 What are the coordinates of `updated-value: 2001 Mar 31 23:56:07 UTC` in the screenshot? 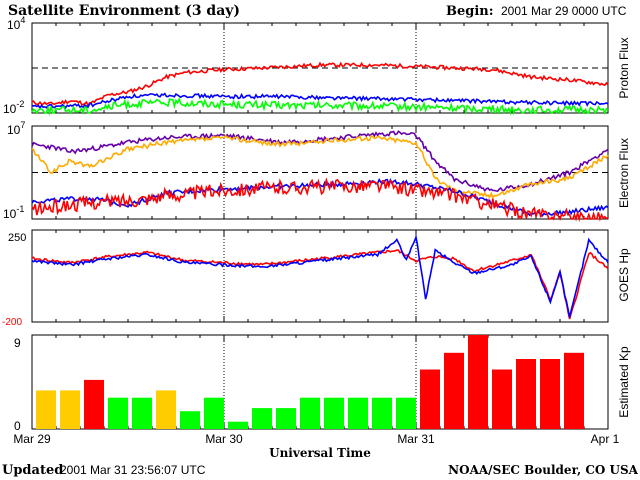 It's located at (133, 470).